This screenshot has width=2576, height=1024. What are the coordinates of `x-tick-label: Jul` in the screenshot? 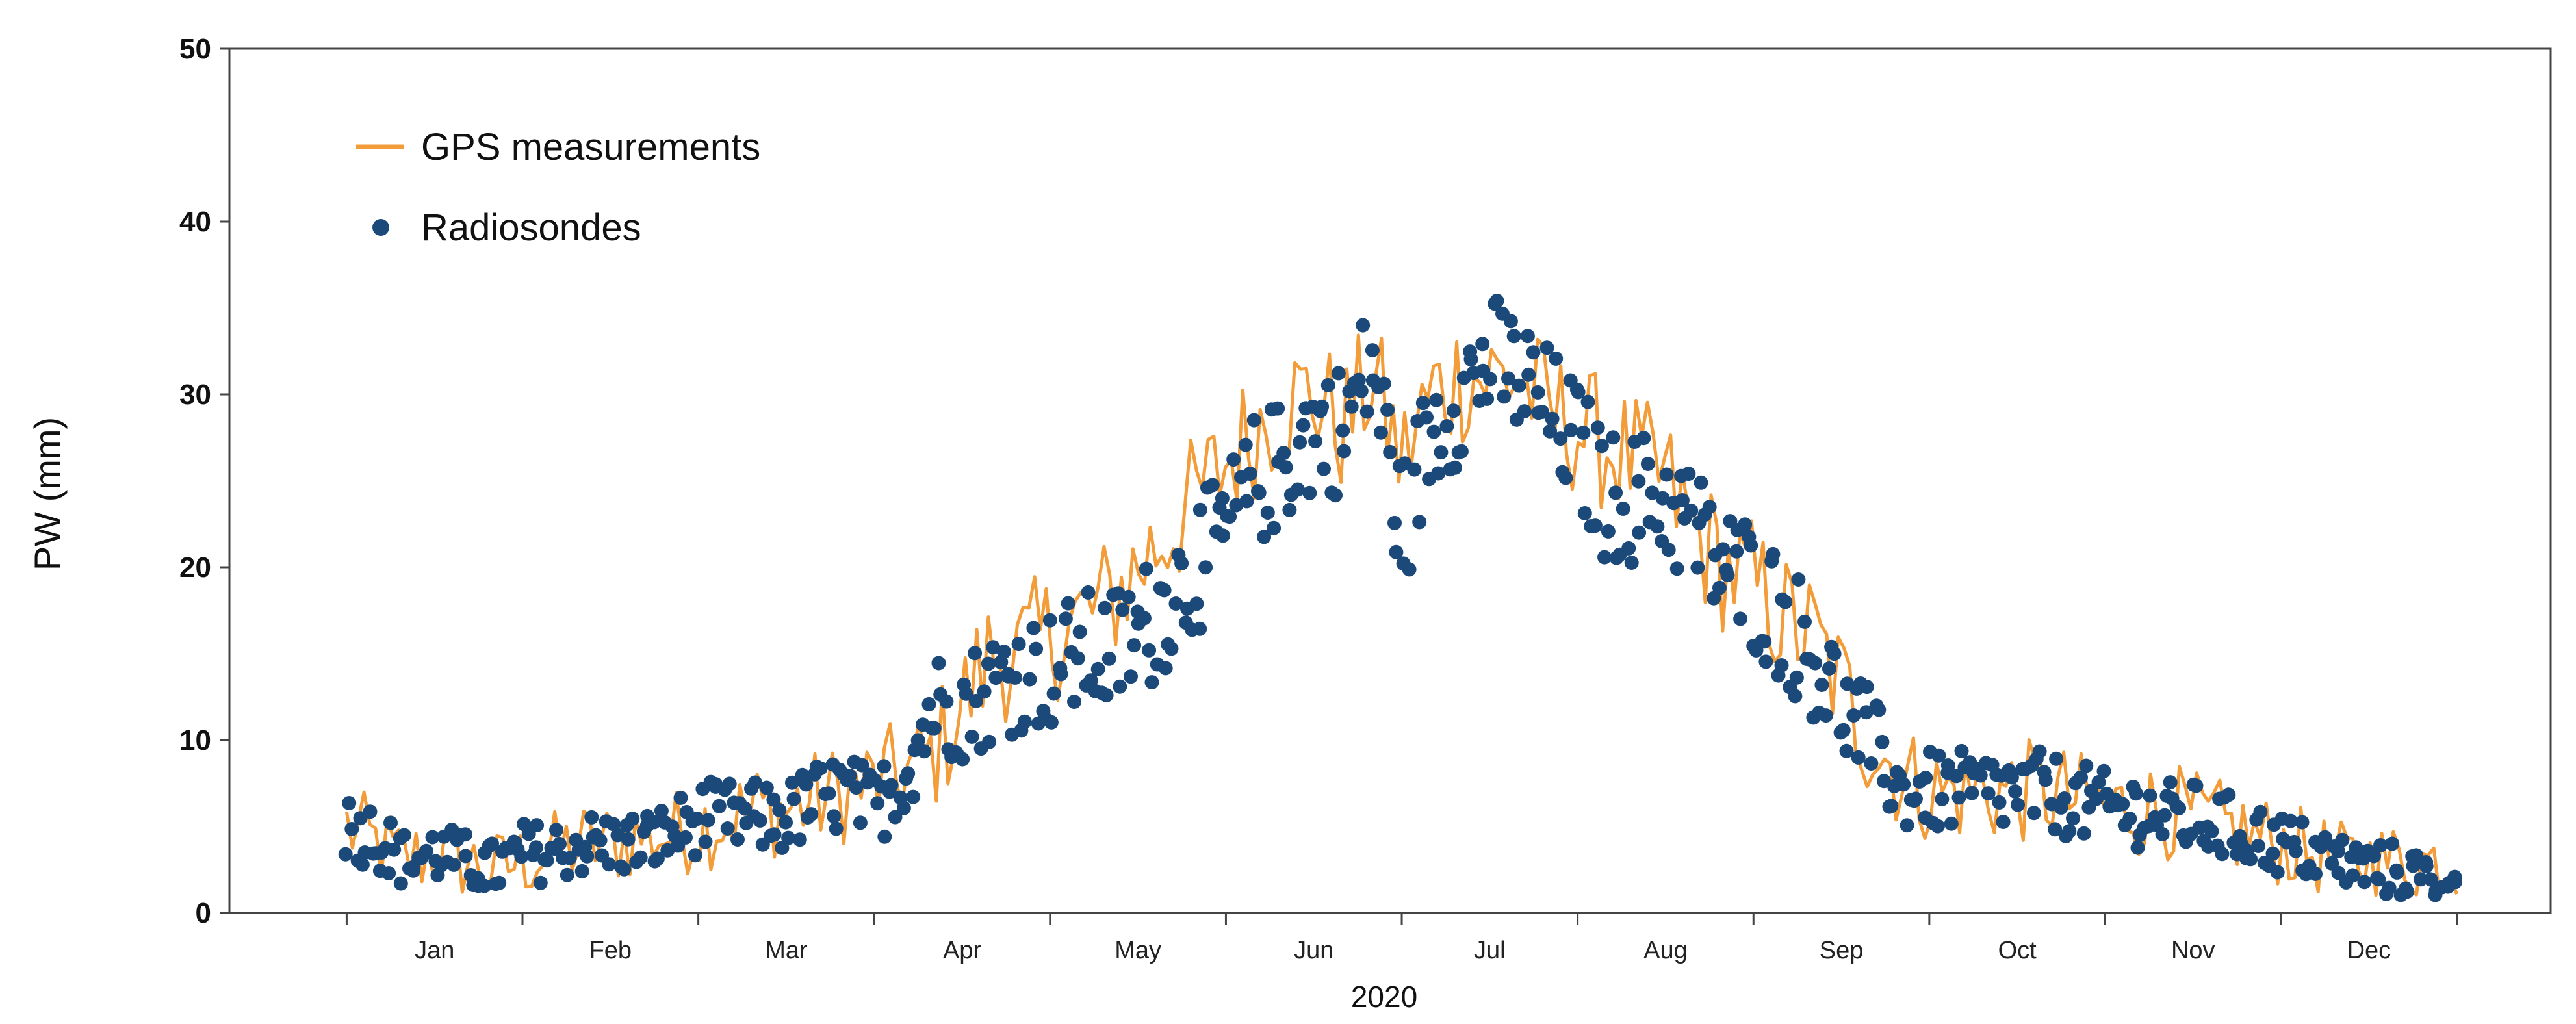 It's located at (1490, 950).